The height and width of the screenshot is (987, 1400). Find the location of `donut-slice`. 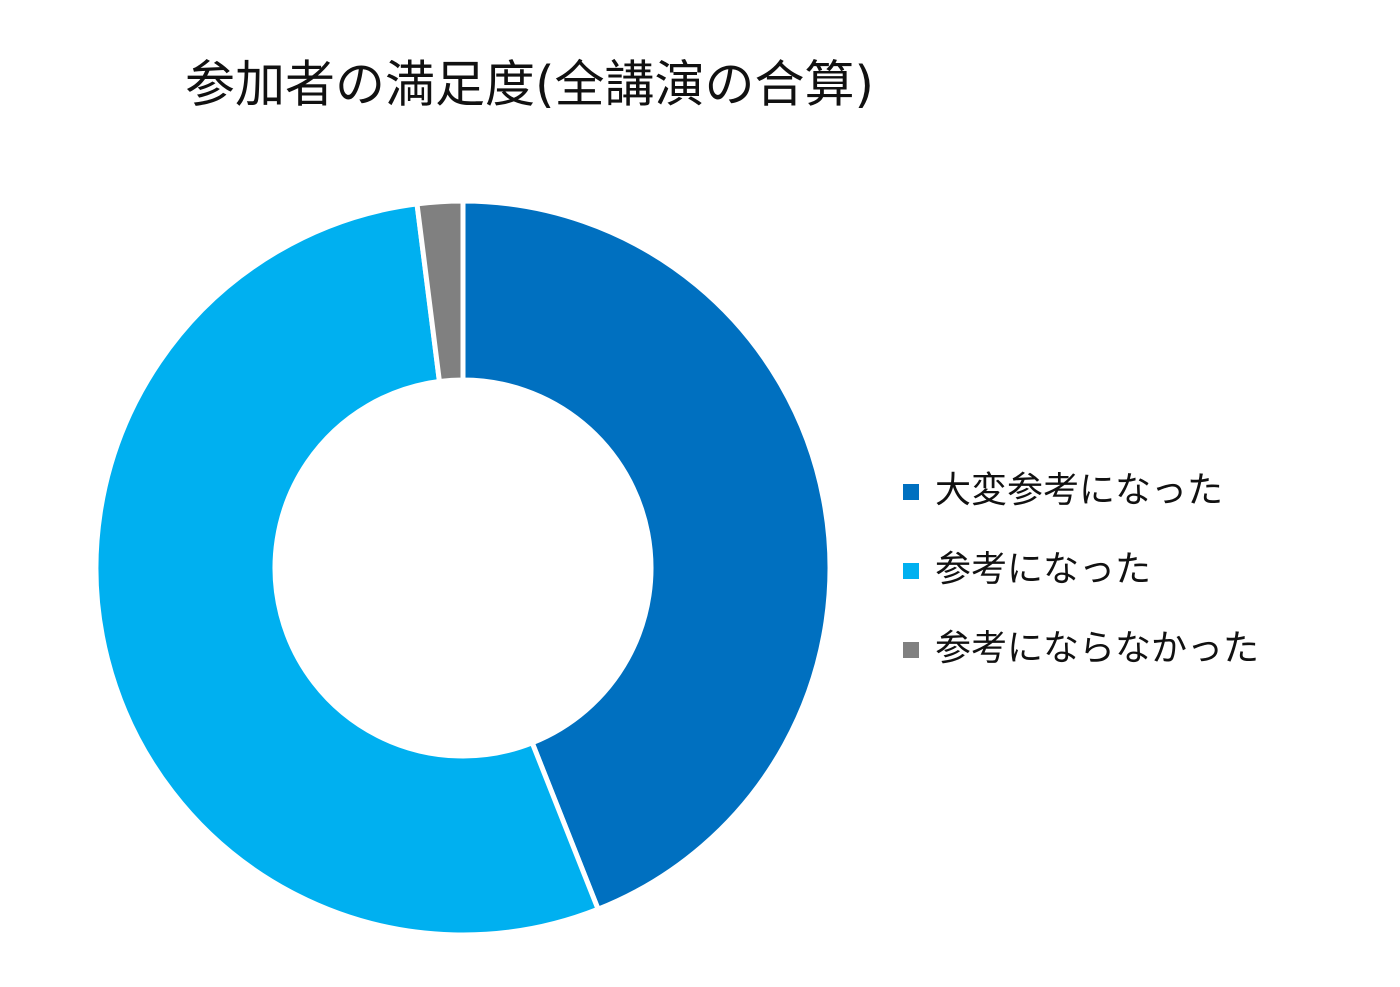

donut-slice is located at coordinates (440, 291).